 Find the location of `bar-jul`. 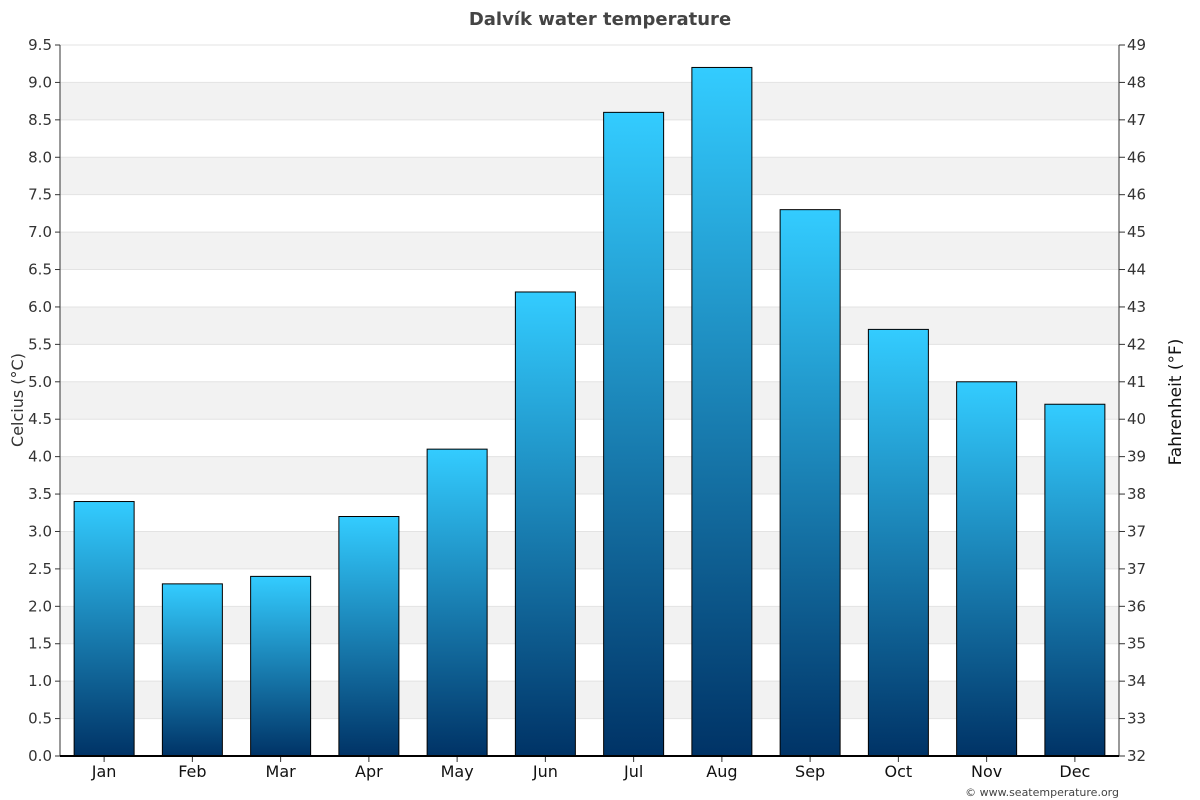

bar-jul is located at coordinates (634, 434).